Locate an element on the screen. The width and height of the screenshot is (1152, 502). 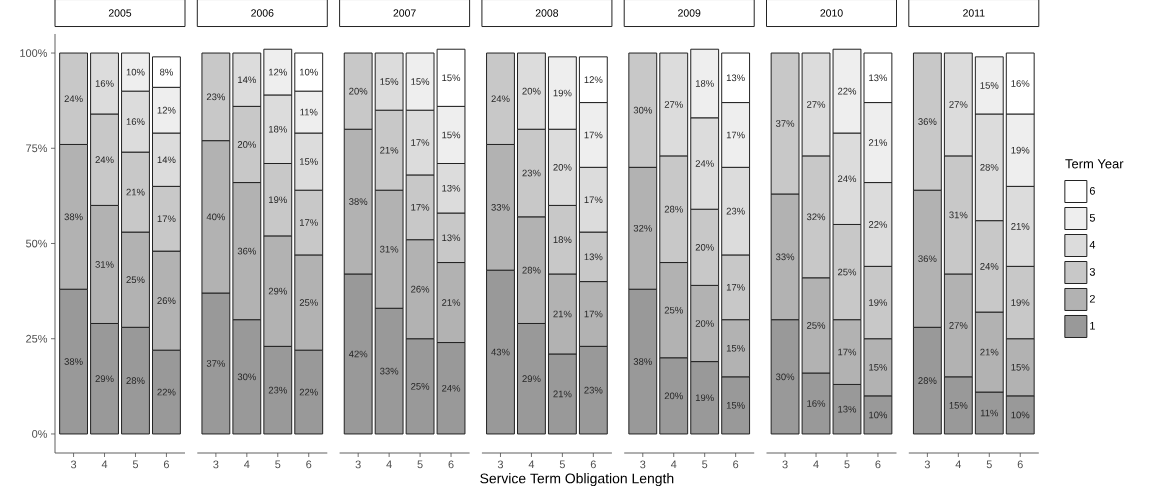
y-tick-label: 25% is located at coordinates (37, 338).